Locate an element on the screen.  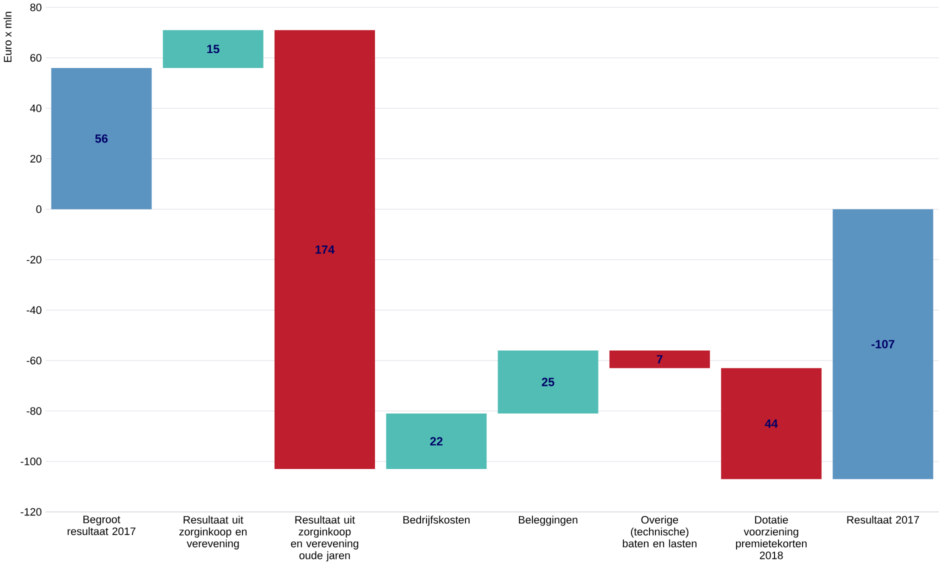
y-axis-title: Euro x mln is located at coordinates (8, 37).